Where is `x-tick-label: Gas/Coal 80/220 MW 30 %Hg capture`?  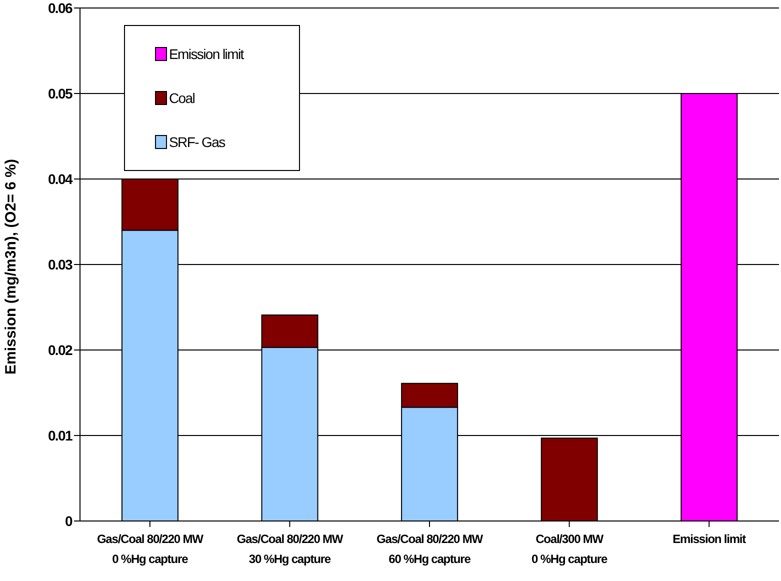 x-tick-label: Gas/Coal 80/220 MW 30 %Hg capture is located at coordinates (290, 549).